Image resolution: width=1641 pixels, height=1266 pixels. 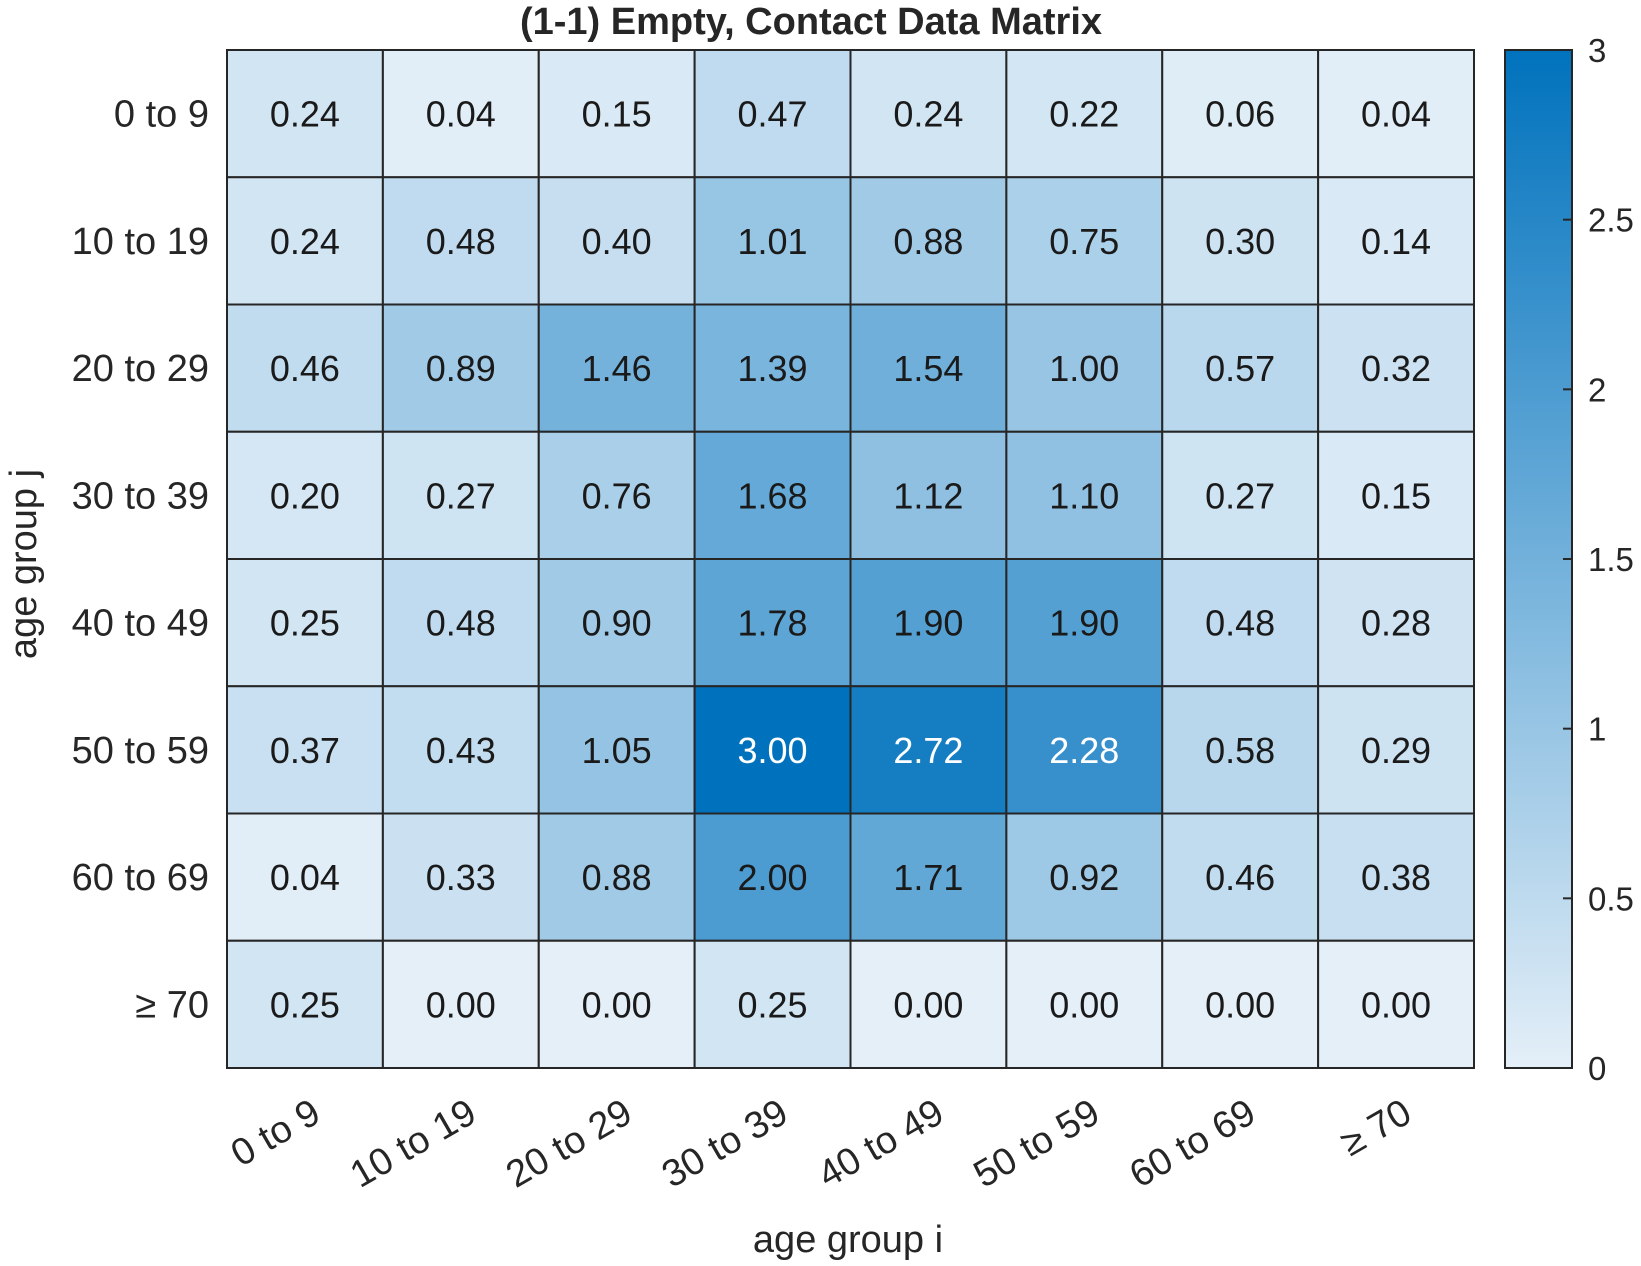 I want to click on cell-value-label: 0.40, so click(x=617, y=241).